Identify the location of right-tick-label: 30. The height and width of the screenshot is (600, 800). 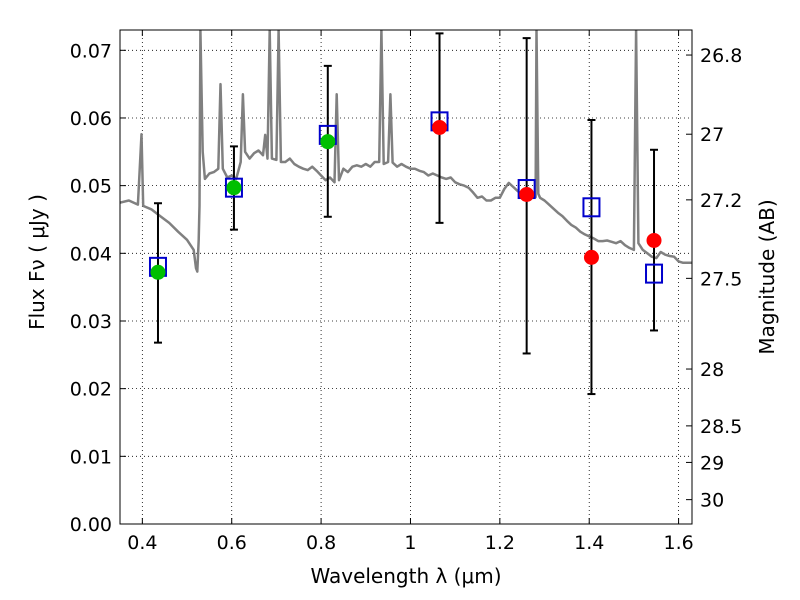
(712, 501).